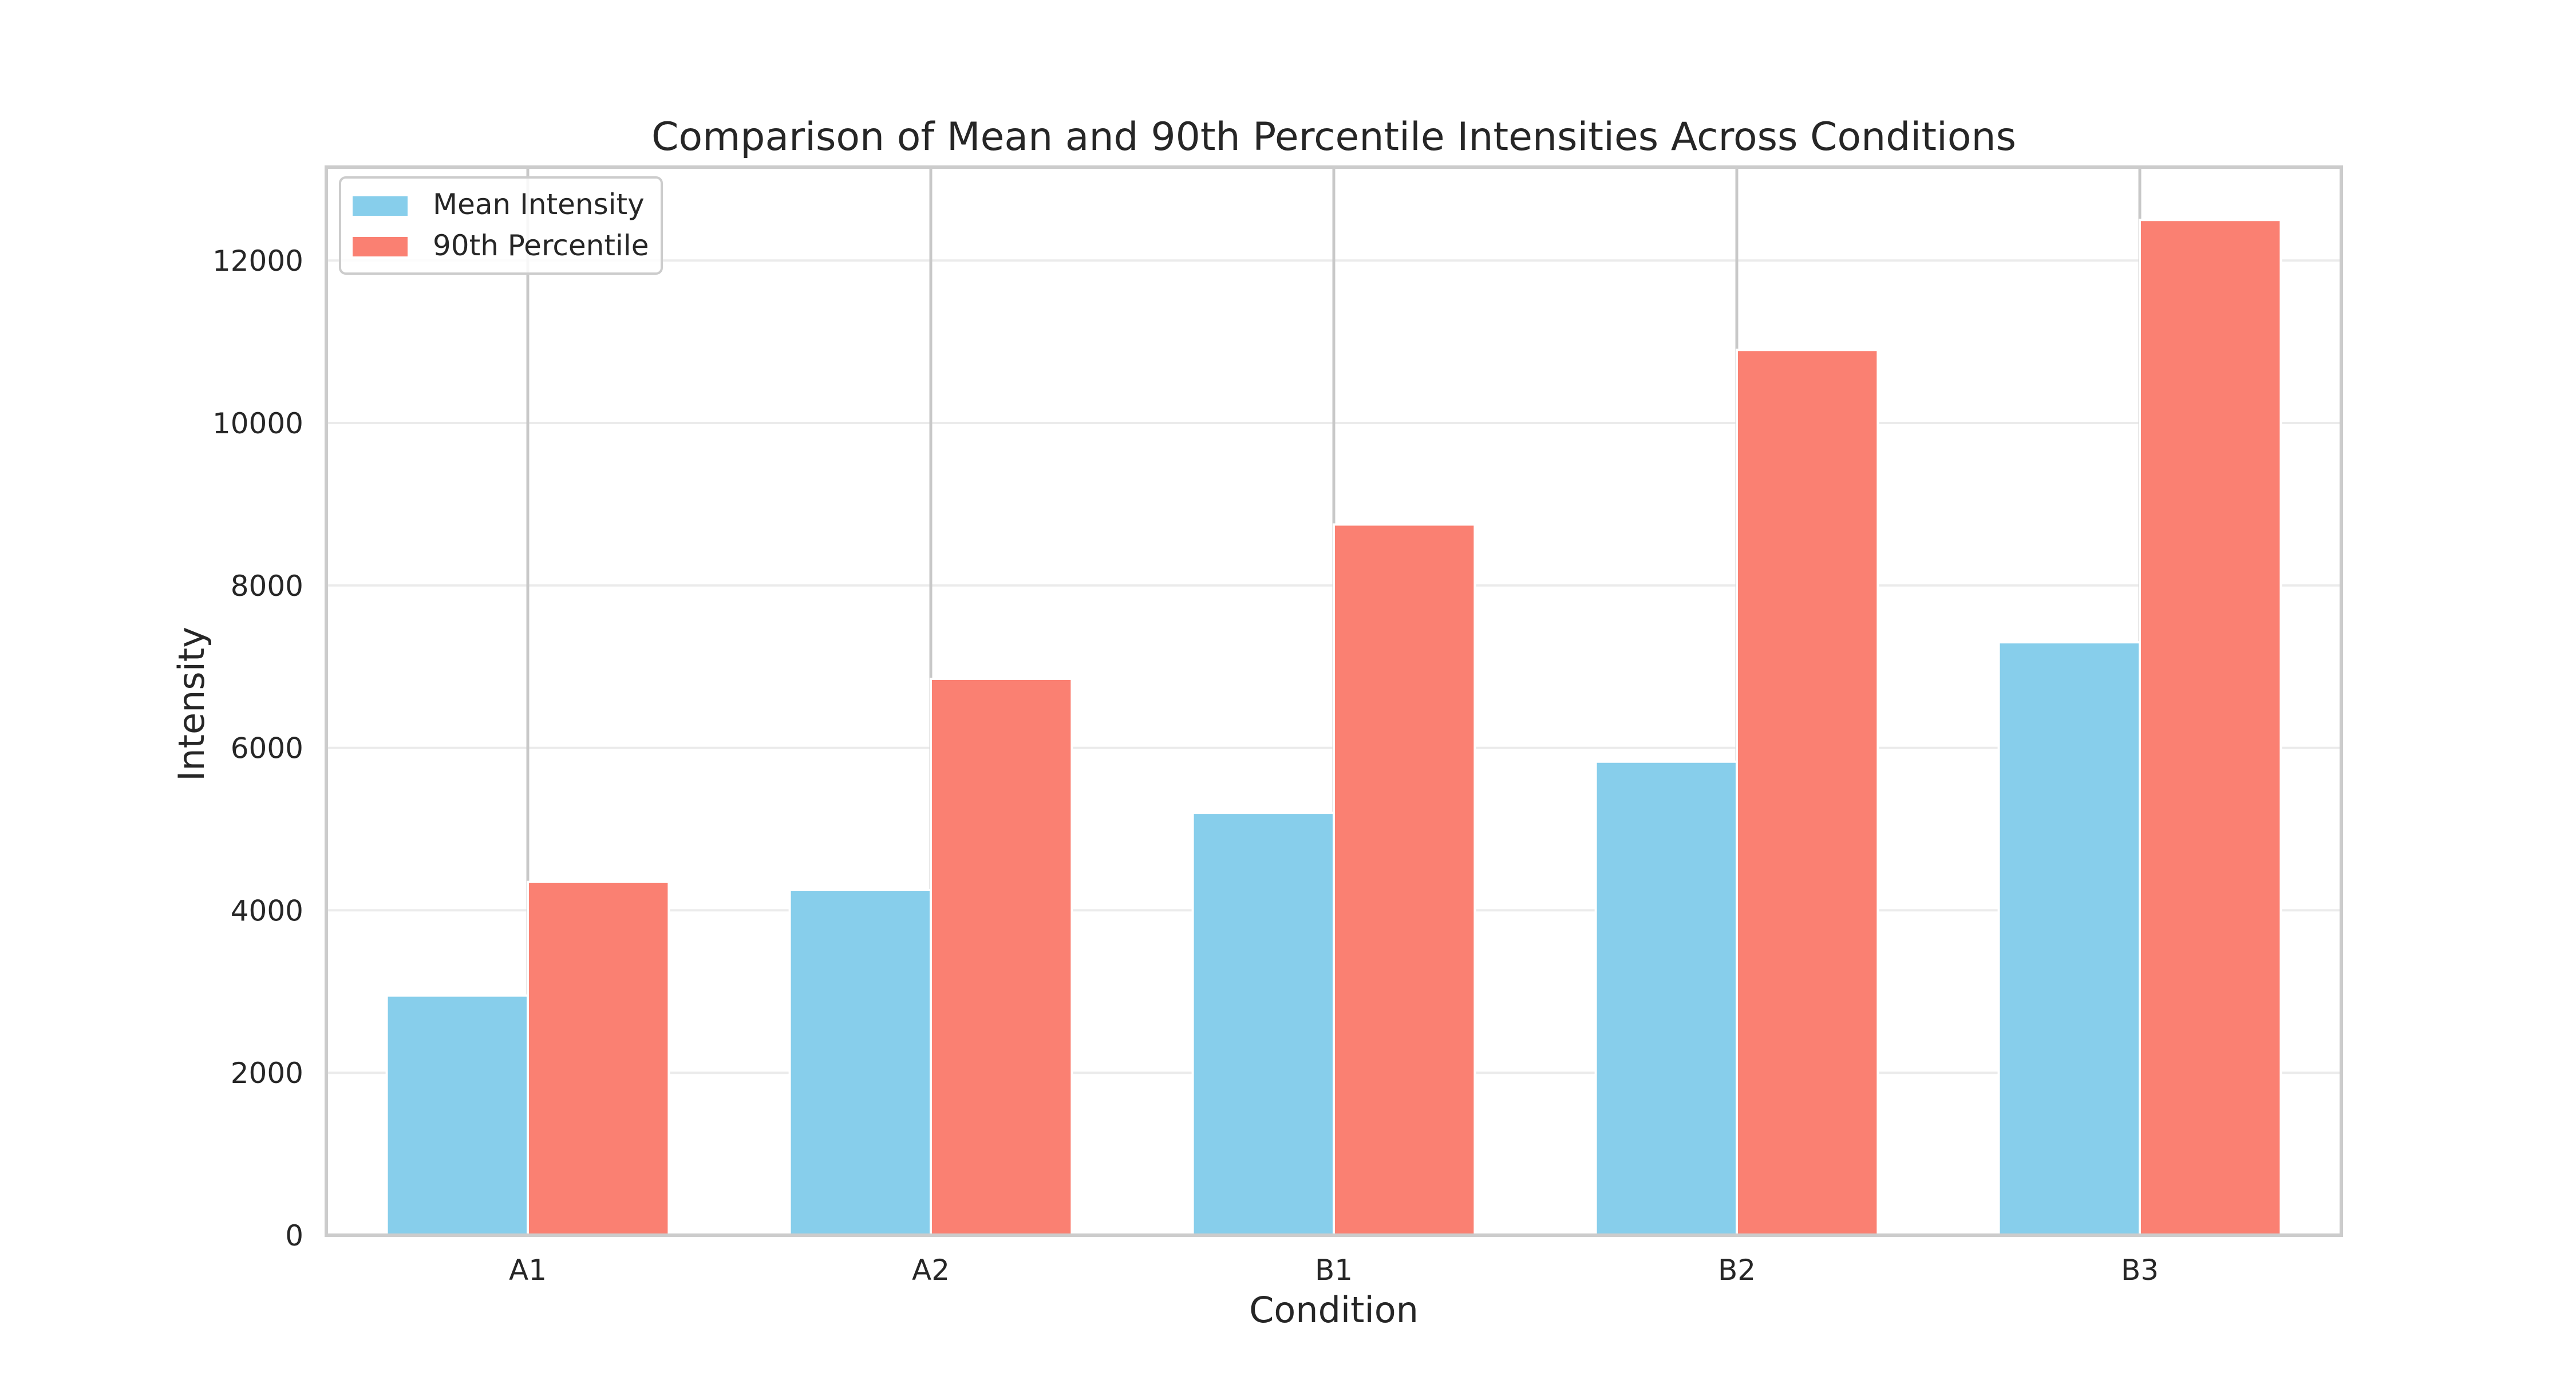 The image size is (2576, 1376). What do you see at coordinates (1334, 1310) in the screenshot?
I see `x-axis-label: Condition` at bounding box center [1334, 1310].